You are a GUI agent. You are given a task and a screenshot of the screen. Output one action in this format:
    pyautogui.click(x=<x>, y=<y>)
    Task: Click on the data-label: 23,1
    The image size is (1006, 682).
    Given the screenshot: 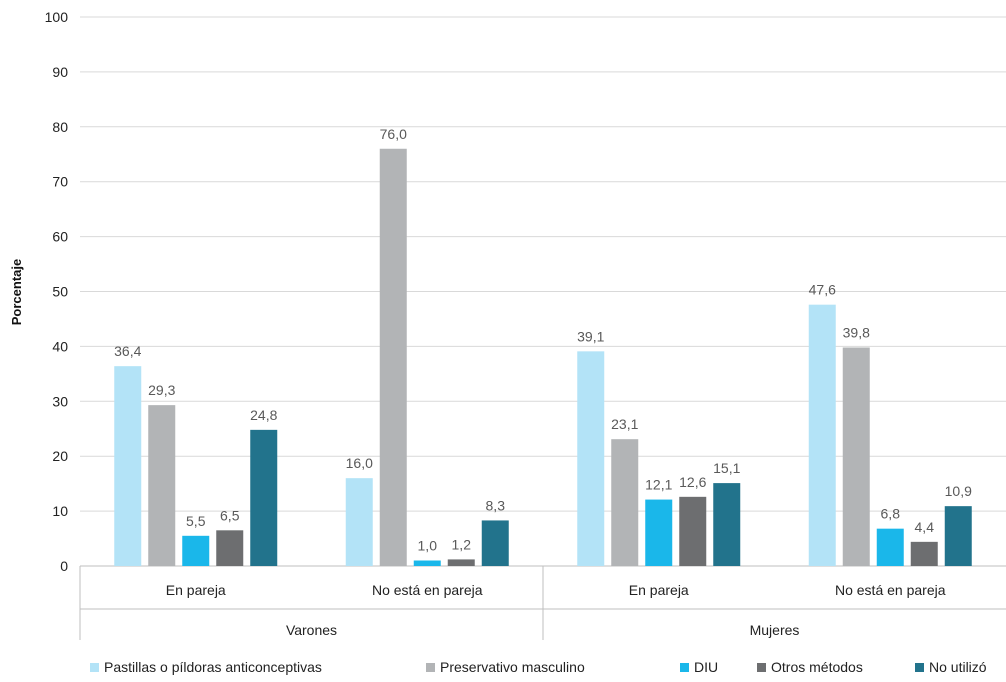 What is the action you would take?
    pyautogui.click(x=624, y=424)
    